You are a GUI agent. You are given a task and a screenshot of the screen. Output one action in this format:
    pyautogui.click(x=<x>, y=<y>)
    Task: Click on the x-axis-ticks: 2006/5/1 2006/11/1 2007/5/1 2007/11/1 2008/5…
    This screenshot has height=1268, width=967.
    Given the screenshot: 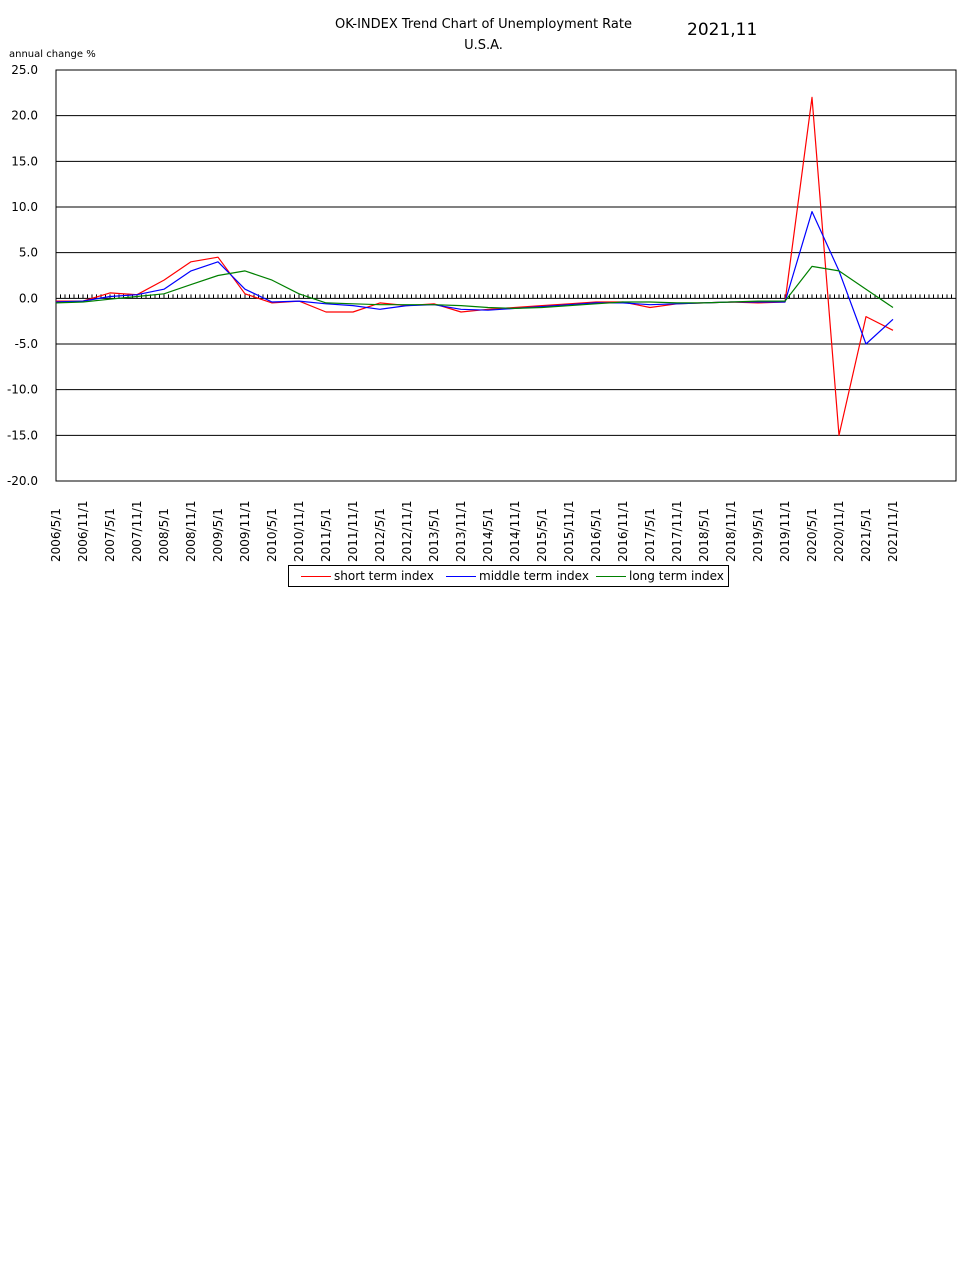 What is the action you would take?
    pyautogui.click(x=474, y=531)
    